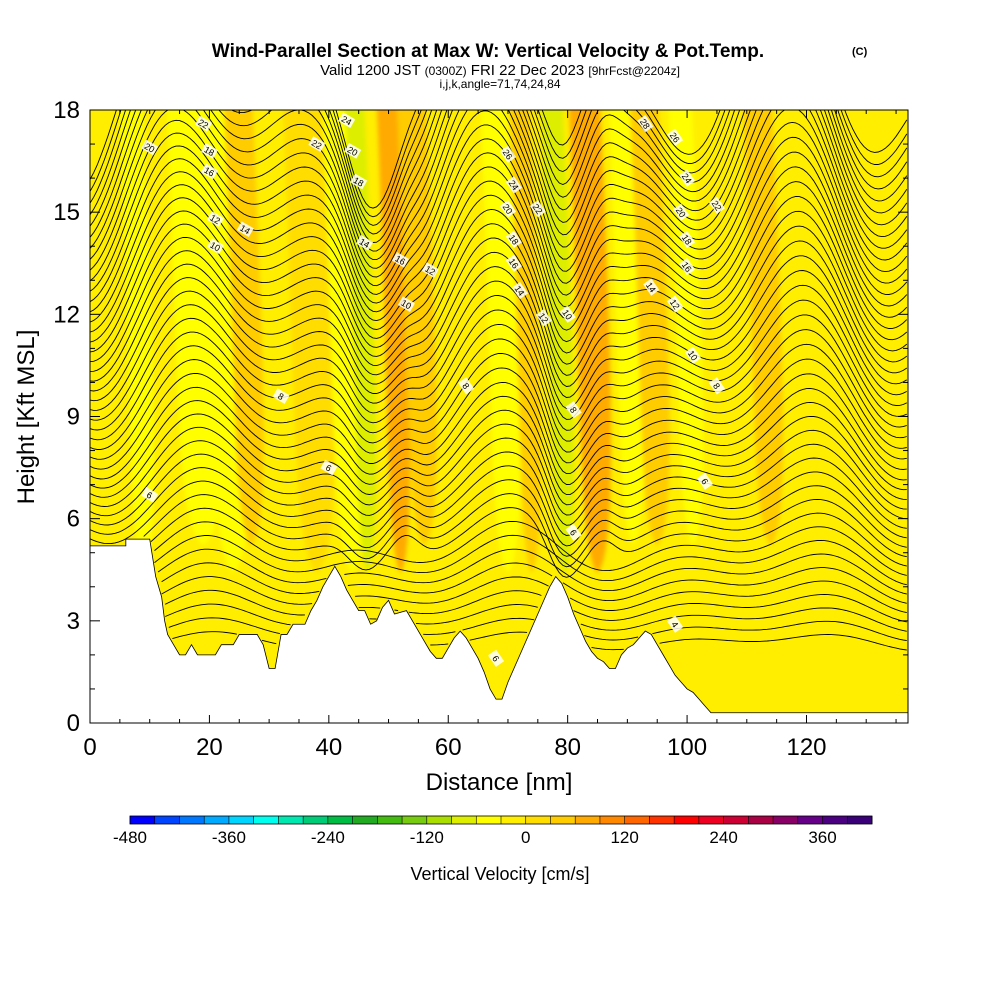 The width and height of the screenshot is (1000, 1000). I want to click on theta-label-38: 24, so click(347, 120).